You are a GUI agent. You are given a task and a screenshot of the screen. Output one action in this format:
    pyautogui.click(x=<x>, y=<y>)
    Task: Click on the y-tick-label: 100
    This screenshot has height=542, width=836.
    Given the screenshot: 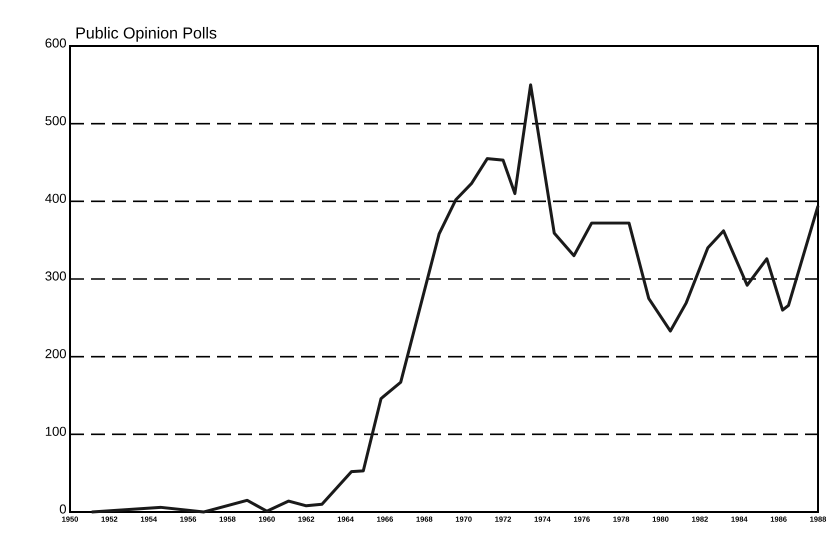 What is the action you would take?
    pyautogui.click(x=56, y=431)
    